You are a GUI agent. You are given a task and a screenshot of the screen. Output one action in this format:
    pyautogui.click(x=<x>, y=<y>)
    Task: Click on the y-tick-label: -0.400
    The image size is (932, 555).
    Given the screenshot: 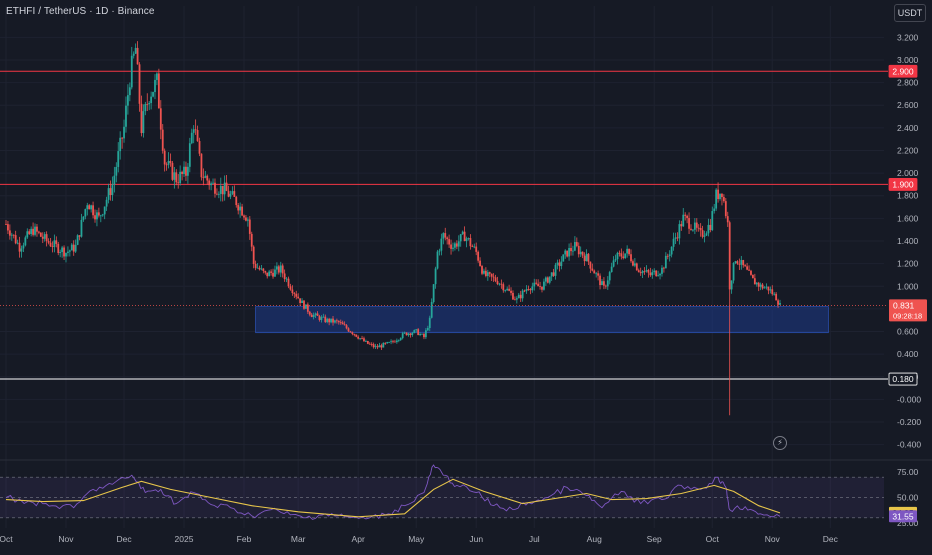 What is the action you would take?
    pyautogui.click(x=909, y=445)
    